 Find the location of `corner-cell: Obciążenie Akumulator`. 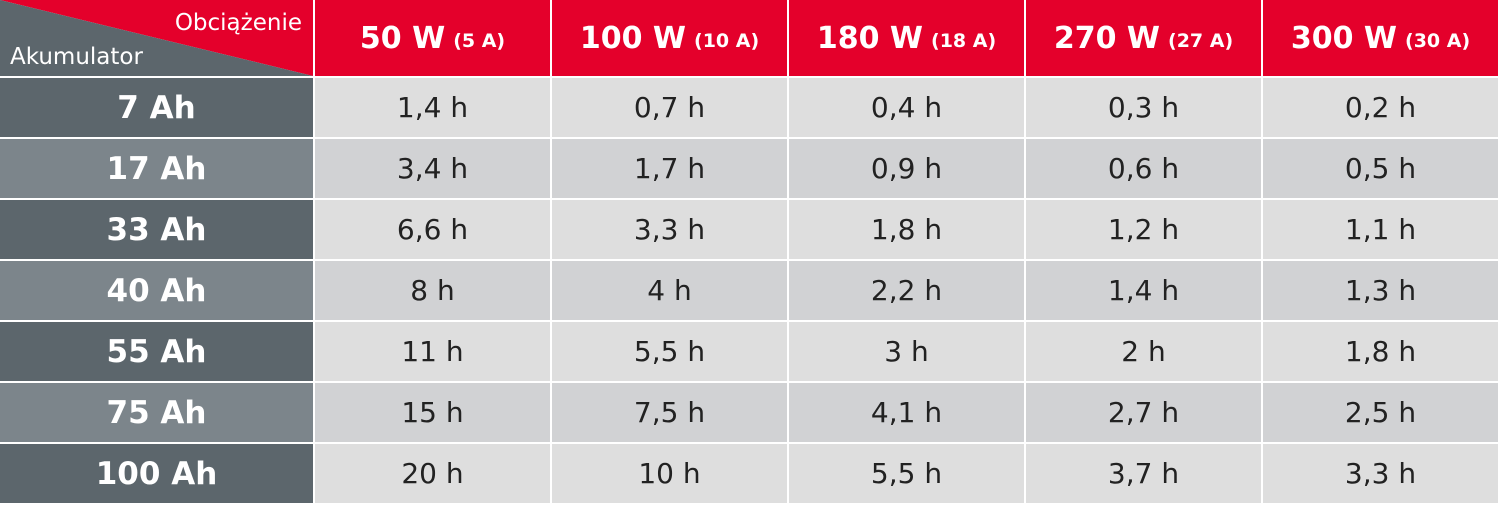

corner-cell: Obciążenie Akumulator is located at coordinates (156, 38).